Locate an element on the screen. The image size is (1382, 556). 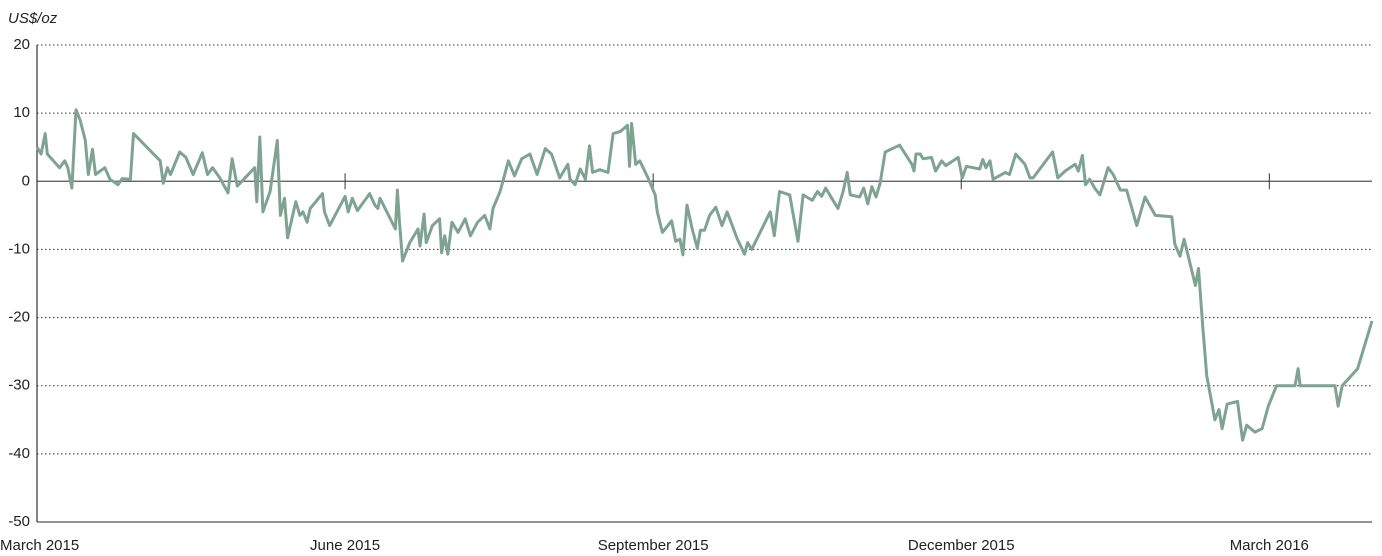
y-tick-label: -10 is located at coordinates (19, 248).